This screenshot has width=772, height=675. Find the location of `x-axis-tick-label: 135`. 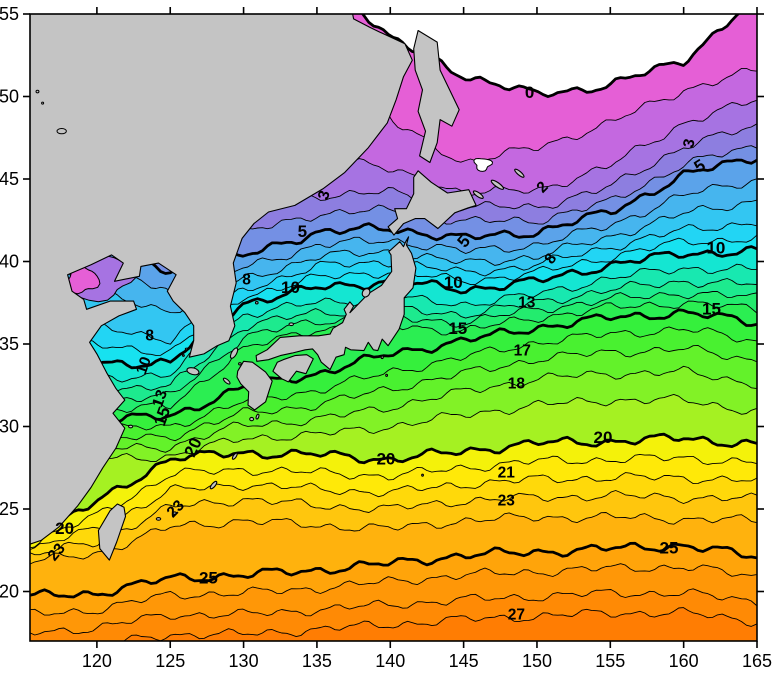

x-axis-tick-label: 135 is located at coordinates (317, 661).